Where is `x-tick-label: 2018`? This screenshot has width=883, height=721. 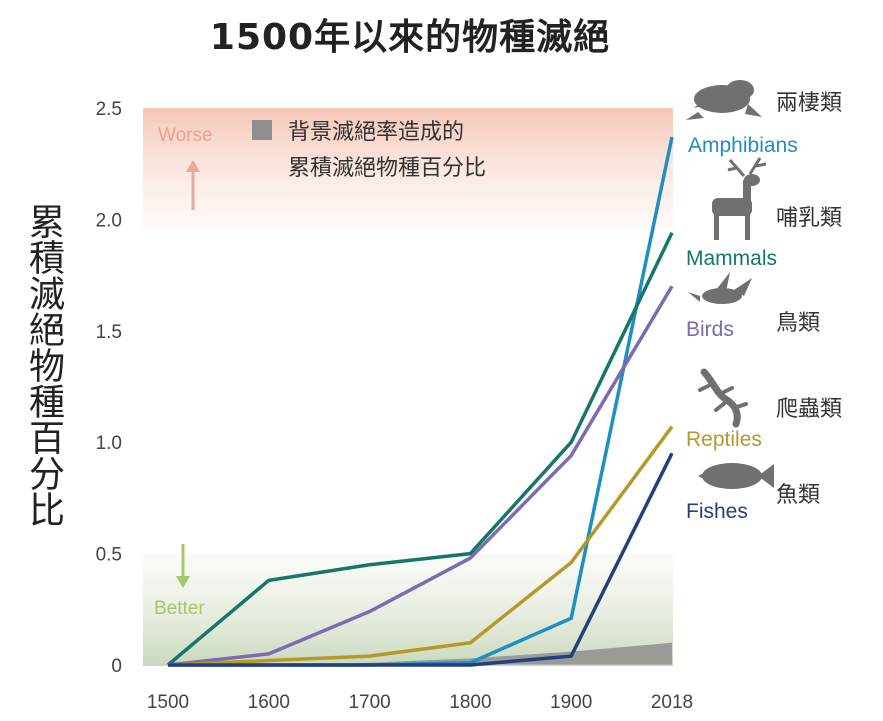
x-tick-label: 2018 is located at coordinates (672, 702).